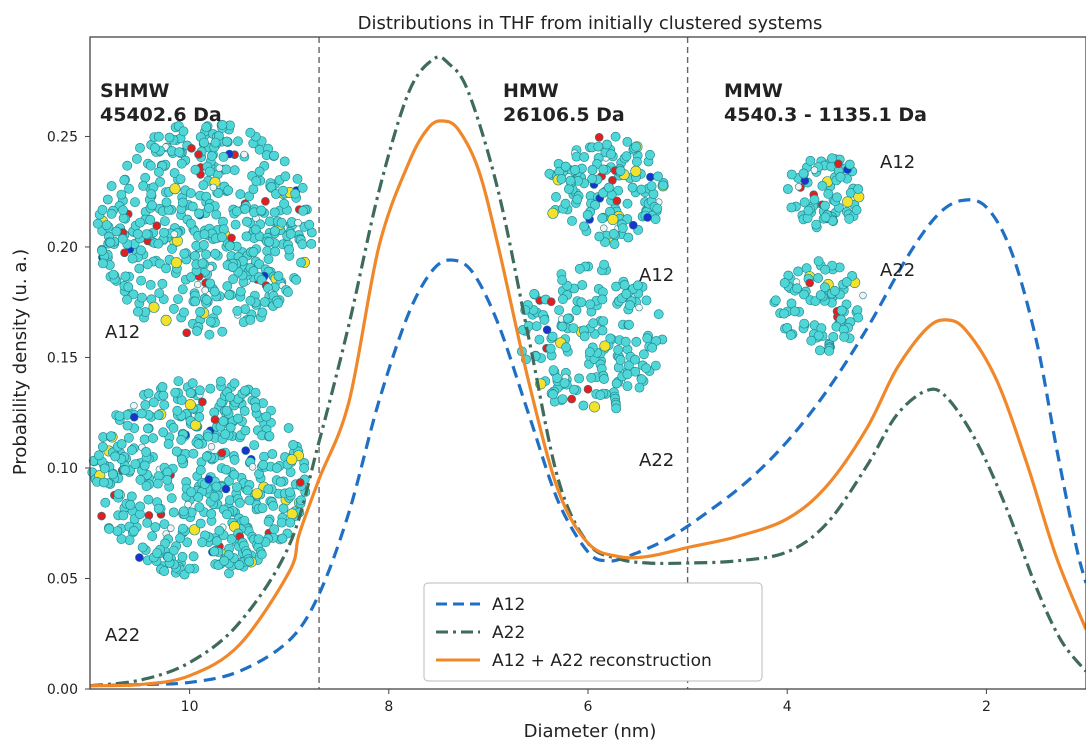 This screenshot has height=744, width=1086. Describe the element at coordinates (161, 115) in the screenshot. I see `region-mass-shmw: 45402.6 Da` at that location.